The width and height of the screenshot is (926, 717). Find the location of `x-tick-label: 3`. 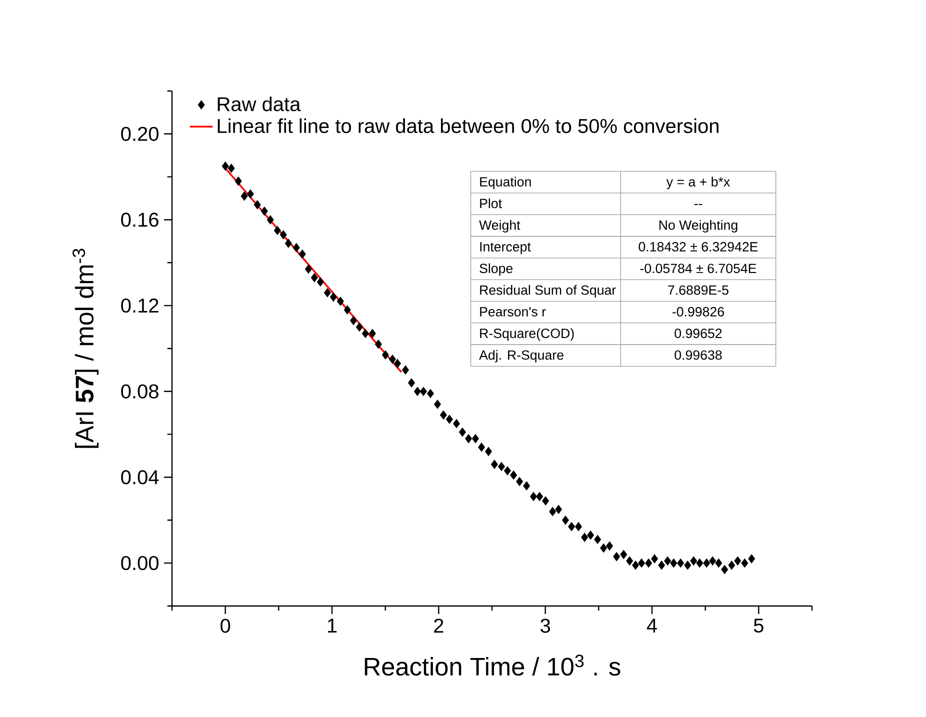

x-tick-label: 3 is located at coordinates (545, 625).